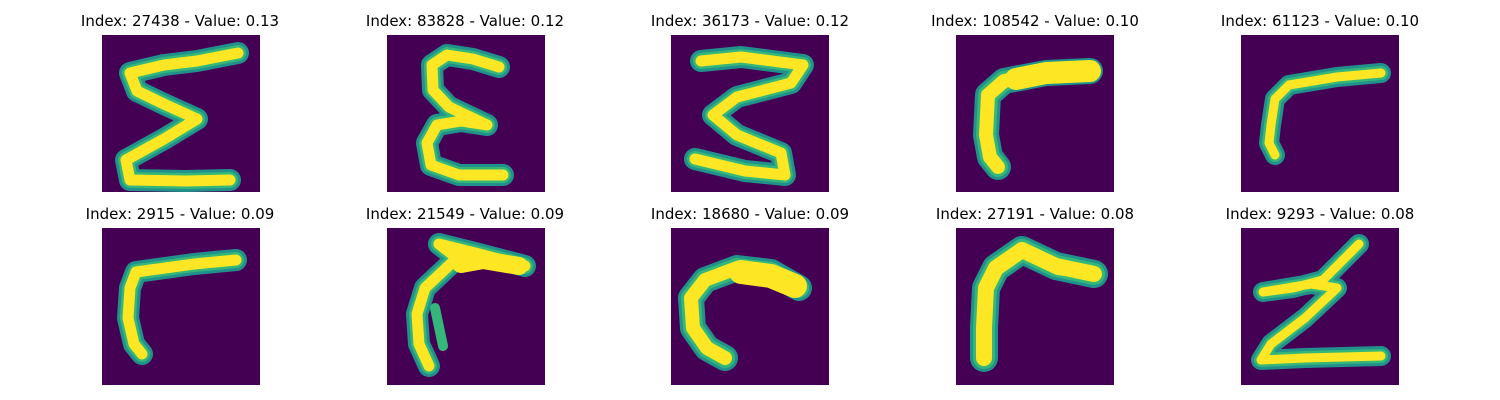 The height and width of the screenshot is (400, 1500). I want to click on panel-title: Index: 2915 - Value: 0.09, so click(180, 214).